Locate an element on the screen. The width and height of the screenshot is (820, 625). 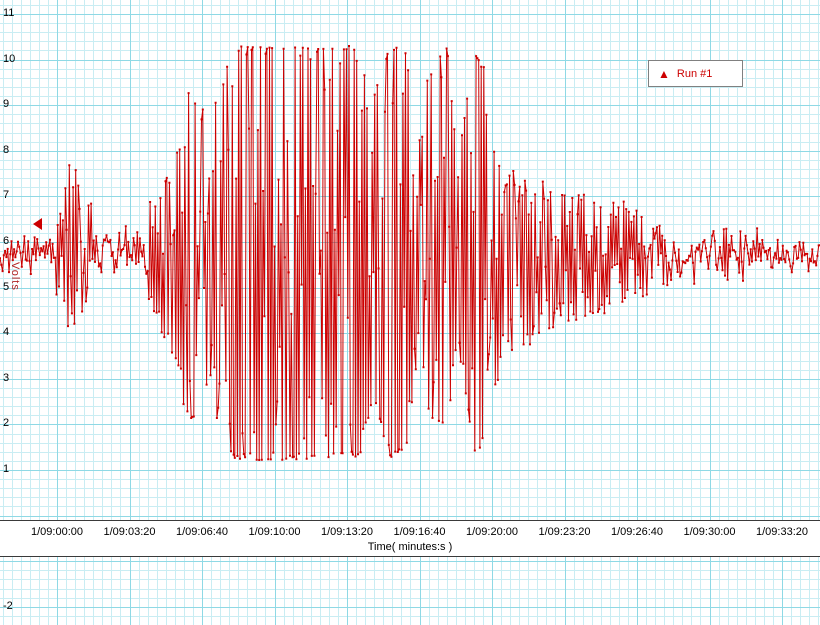
legend-label: Run #1 is located at coordinates (694, 73).